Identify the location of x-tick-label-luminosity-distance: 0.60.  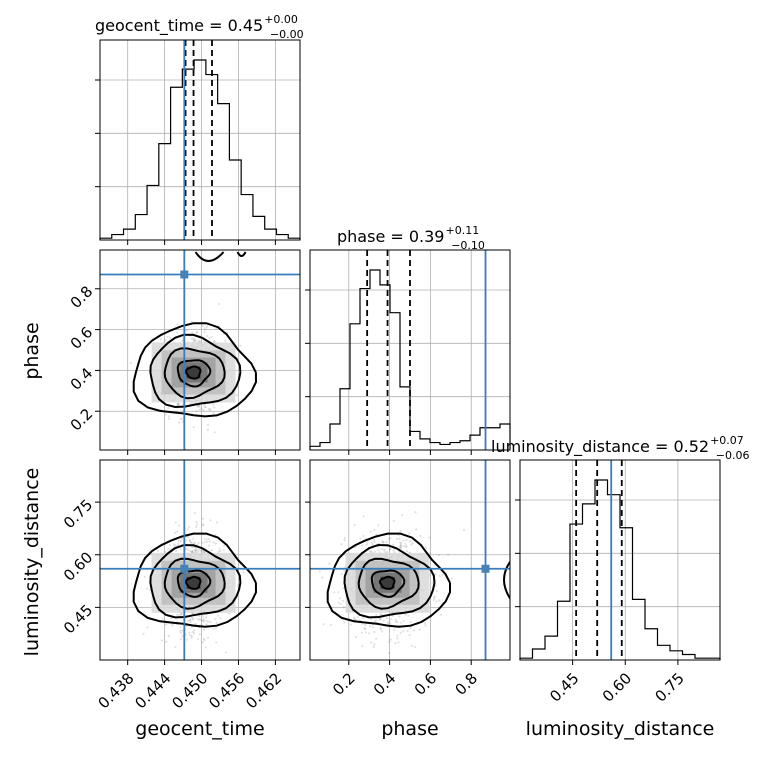
(617, 687).